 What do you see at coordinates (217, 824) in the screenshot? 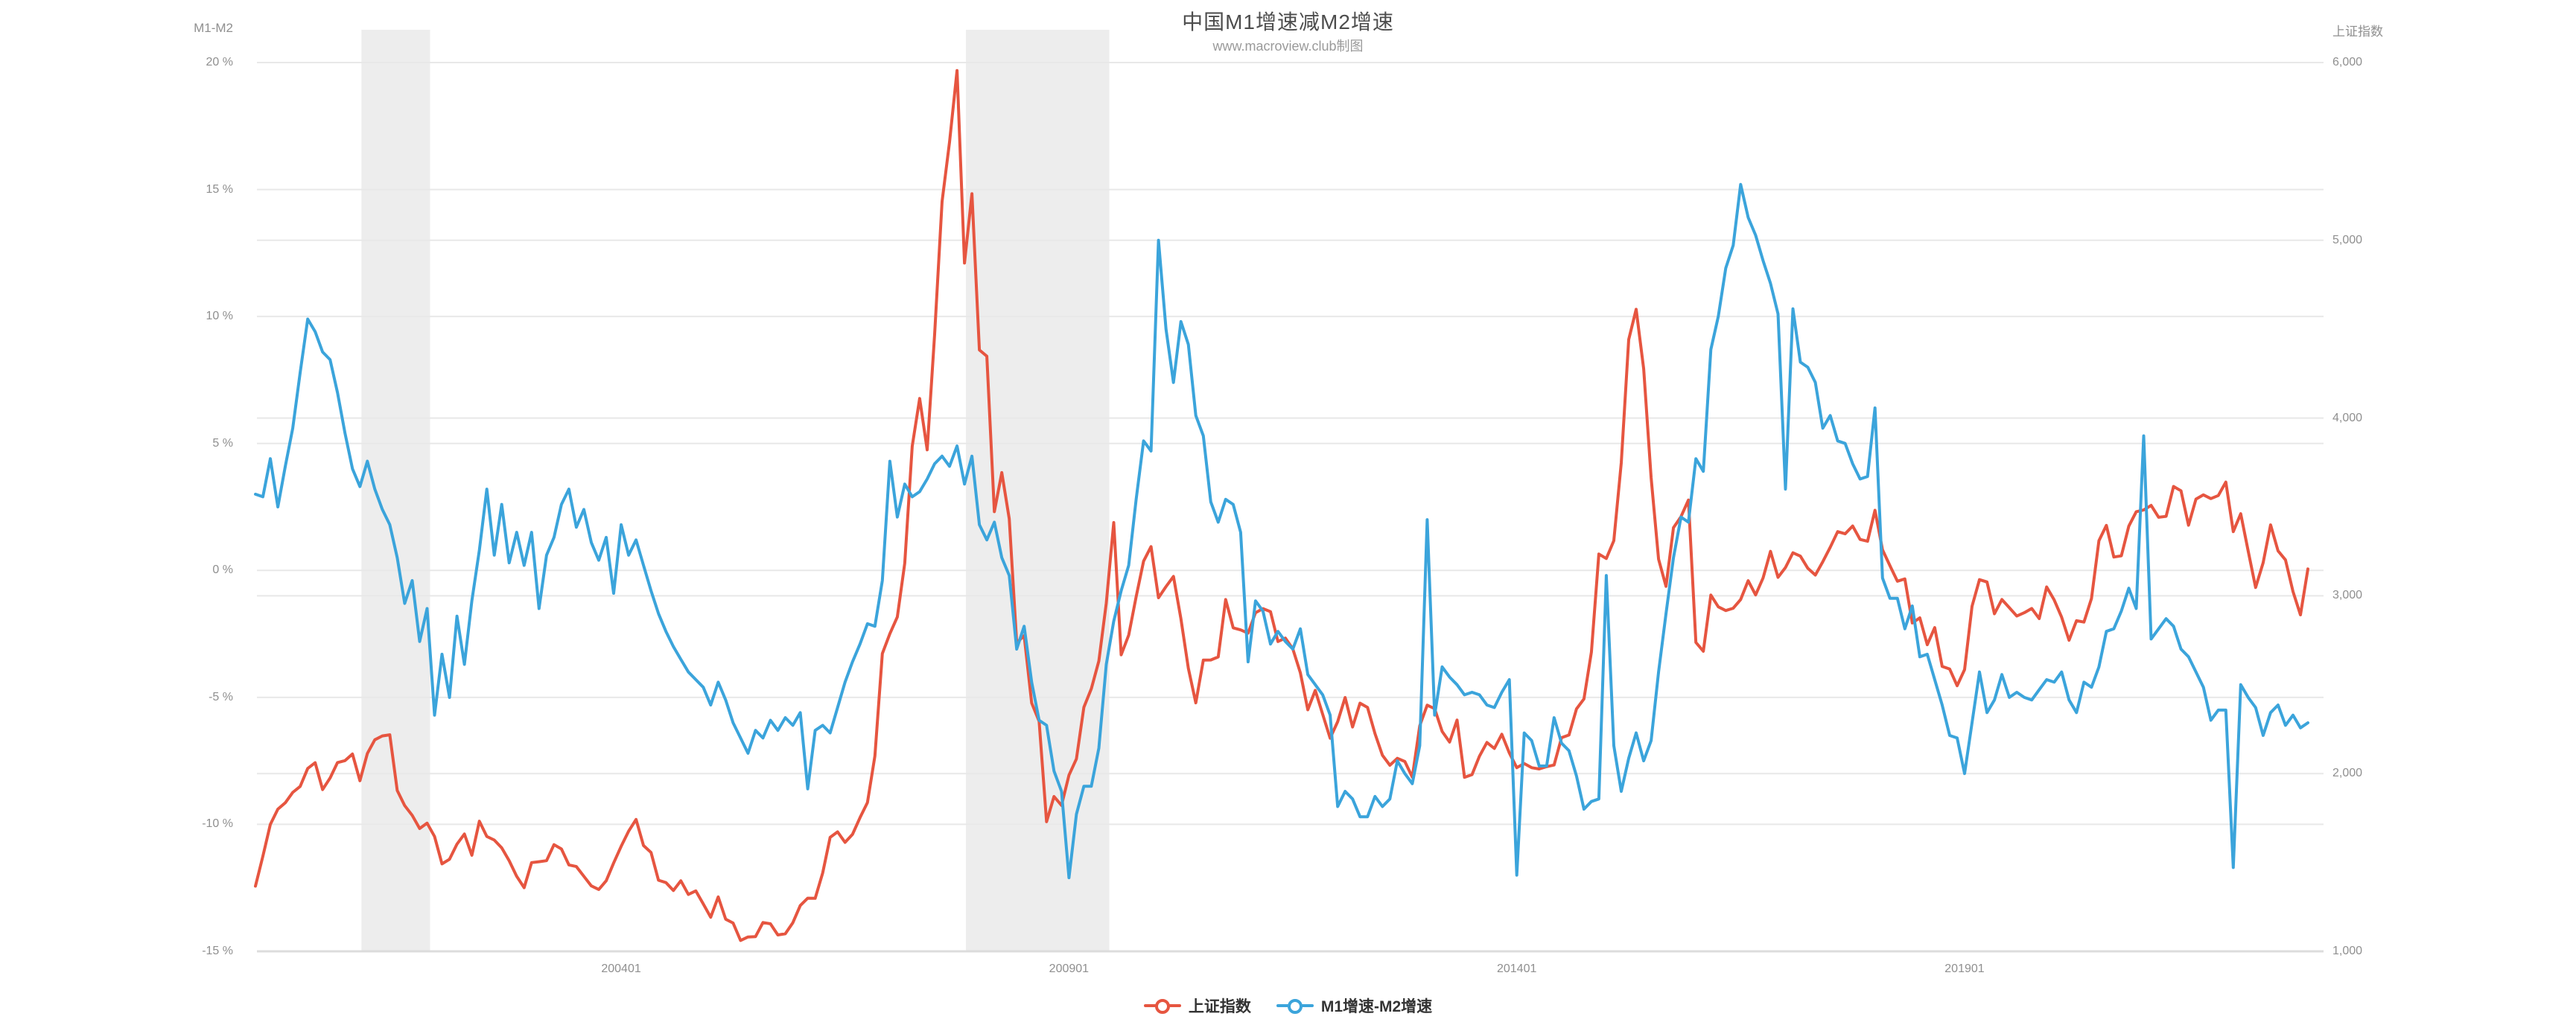
I see `left-axis-tick-label: -10 %` at bounding box center [217, 824].